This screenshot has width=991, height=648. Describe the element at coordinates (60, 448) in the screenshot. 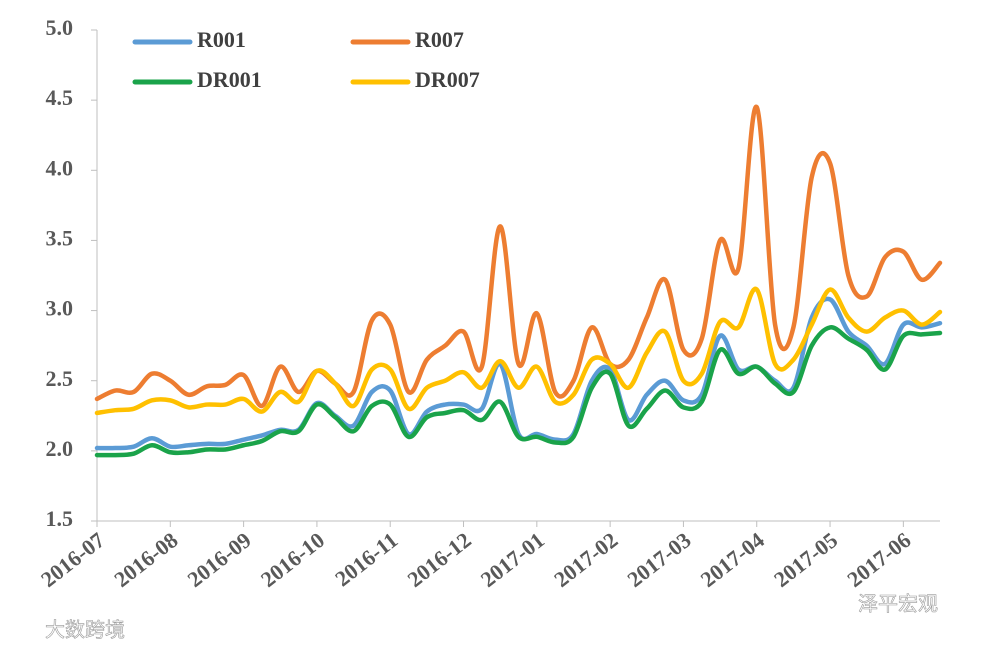

I see `y-tick-label: 2.0` at that location.